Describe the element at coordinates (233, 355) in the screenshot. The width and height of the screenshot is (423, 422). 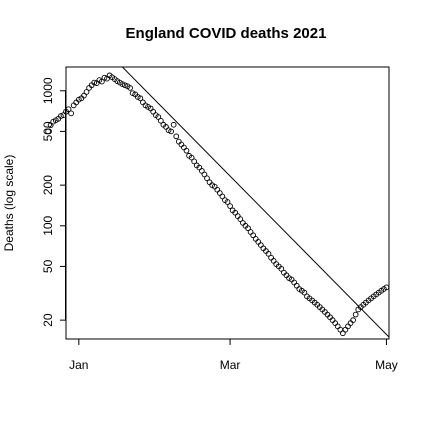
I see `x-axis: Jan Mar May` at that location.